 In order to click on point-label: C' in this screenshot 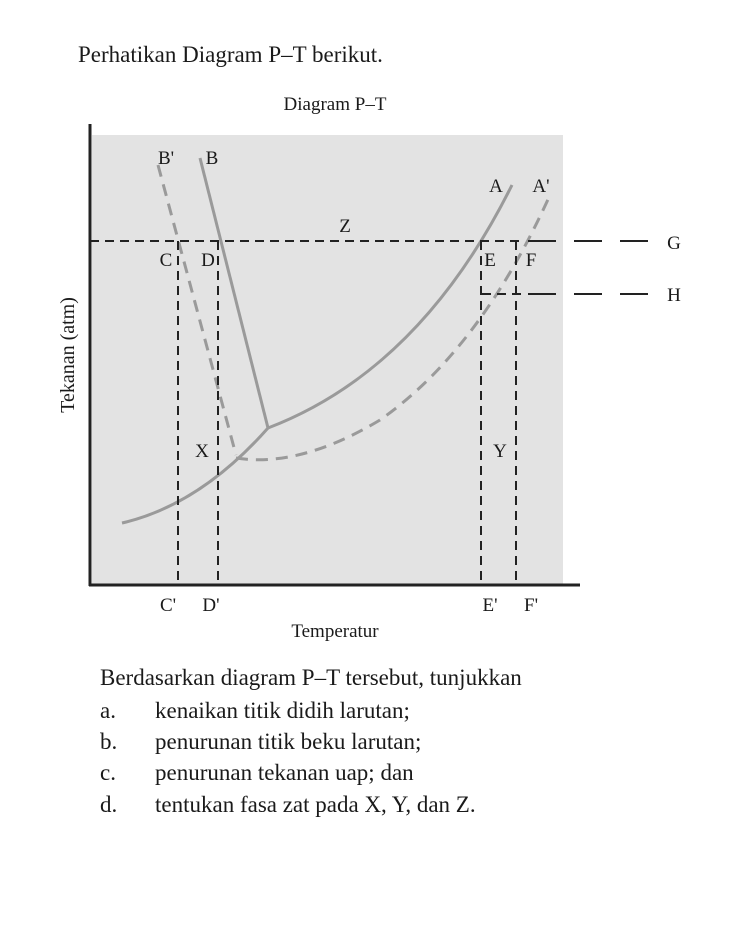, I will do `click(168, 605)`.